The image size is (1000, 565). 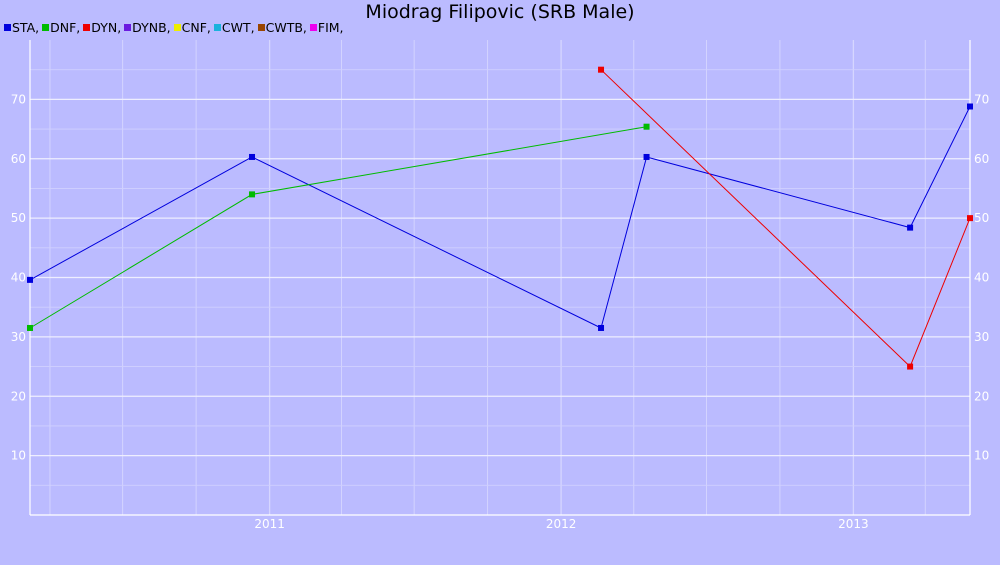 I want to click on y-tick-label-right: 40, so click(x=981, y=278).